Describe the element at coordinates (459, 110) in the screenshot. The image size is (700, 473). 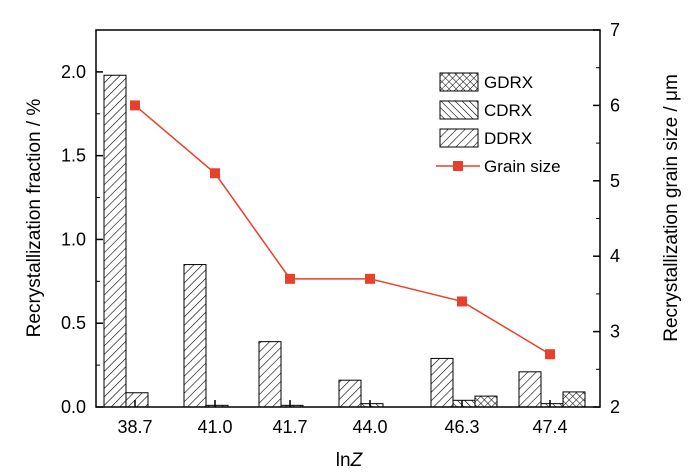
I see `legend-swatch-cdrx` at that location.